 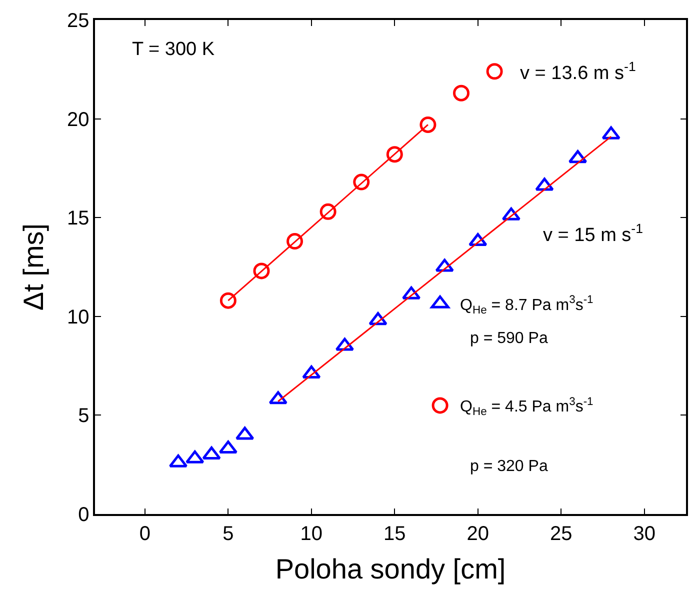 I want to click on annotation: v = 13.6 m s$^{-1}$, so click(x=578, y=71).